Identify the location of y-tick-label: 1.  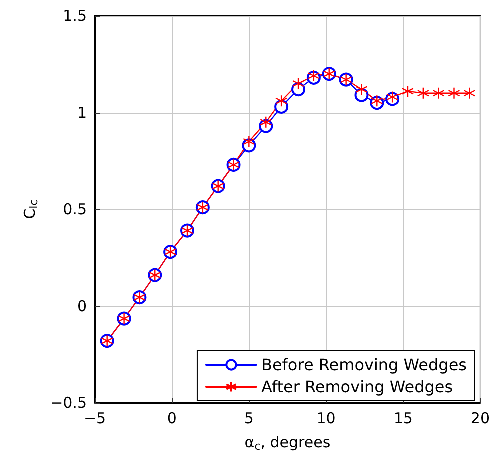
(82, 113).